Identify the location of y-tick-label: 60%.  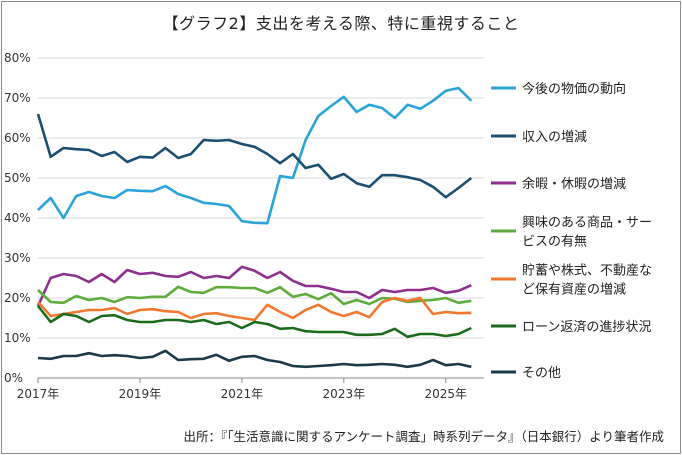
(17, 138).